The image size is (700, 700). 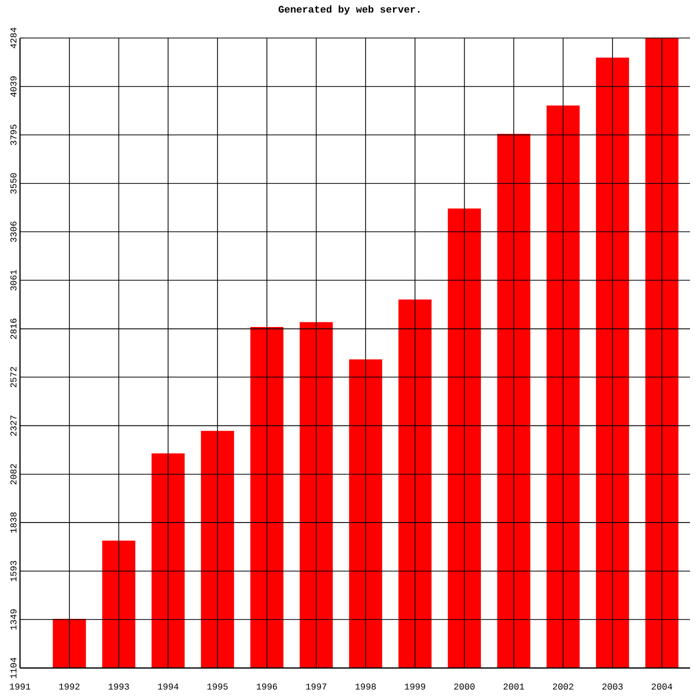 What do you see at coordinates (69, 687) in the screenshot?
I see `x-tick-label: 1992` at bounding box center [69, 687].